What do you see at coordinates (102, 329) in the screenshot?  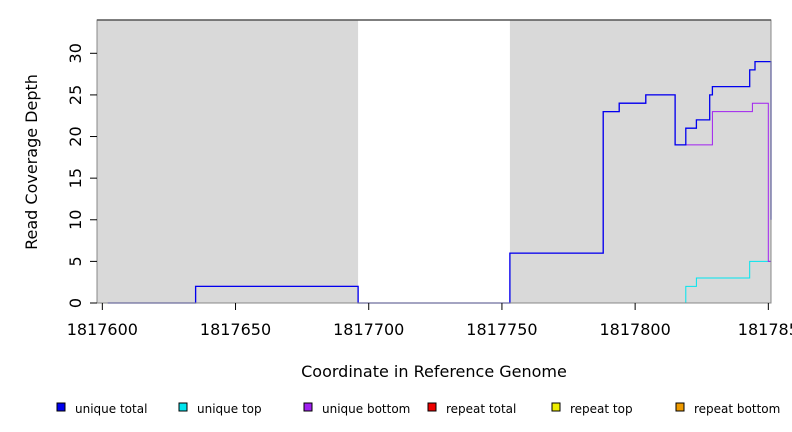 I see `x-tick-label: 1817600` at bounding box center [102, 329].